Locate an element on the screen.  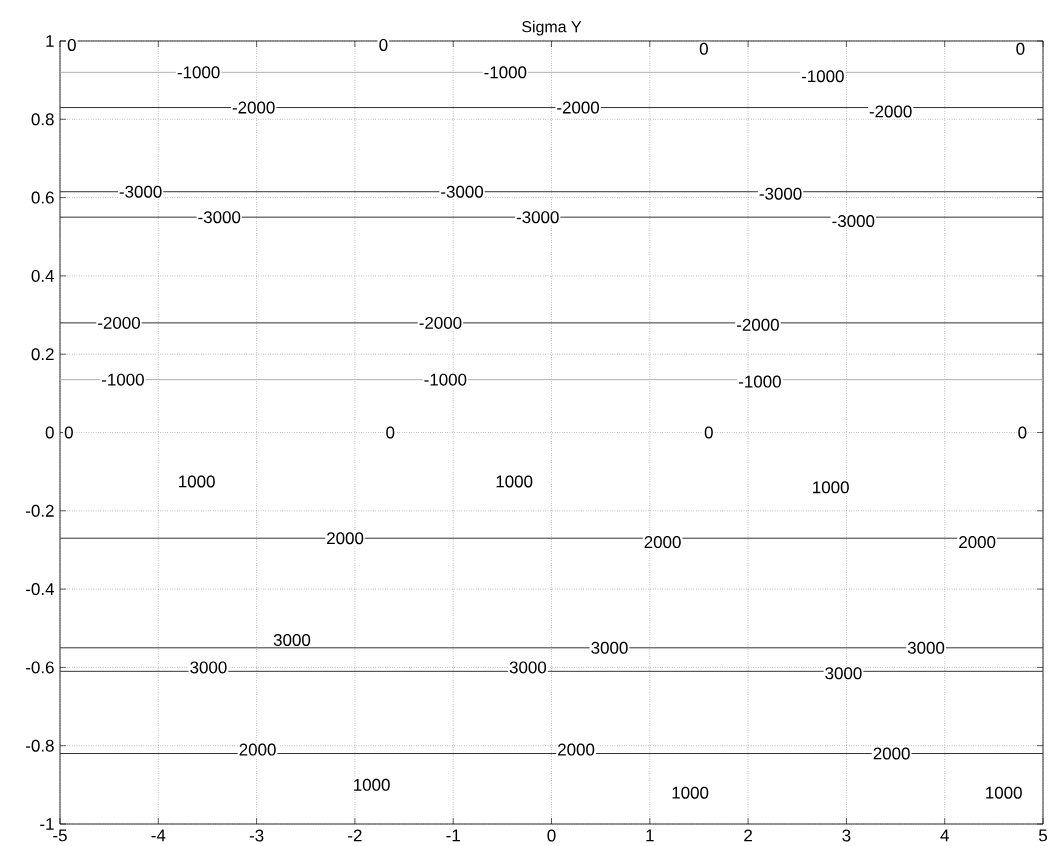
y-tick-label: -0.8 is located at coordinates (40, 745).